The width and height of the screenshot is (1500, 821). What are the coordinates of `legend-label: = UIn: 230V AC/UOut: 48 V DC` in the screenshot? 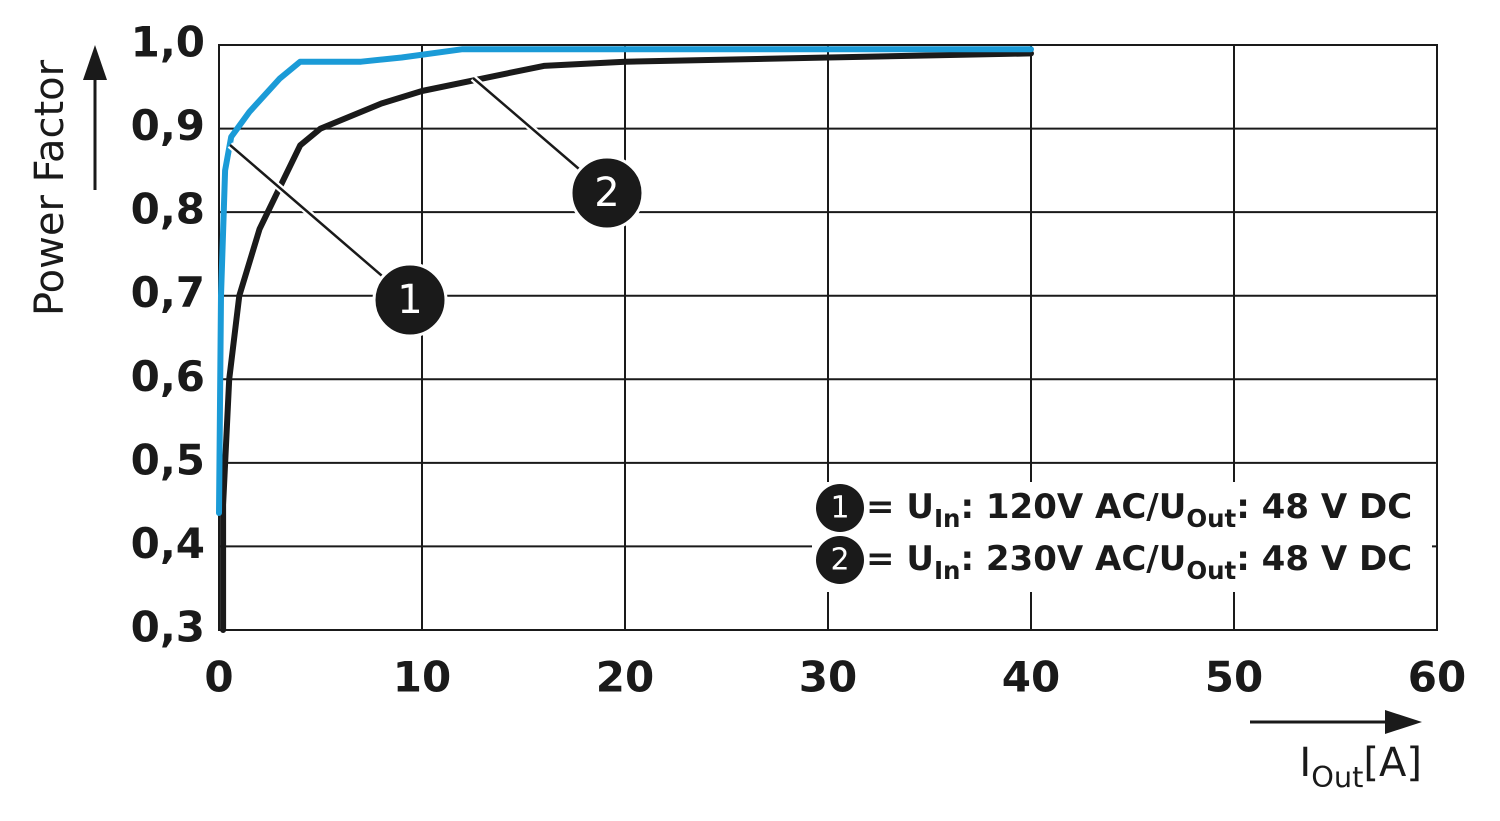 It's located at (1139, 562).